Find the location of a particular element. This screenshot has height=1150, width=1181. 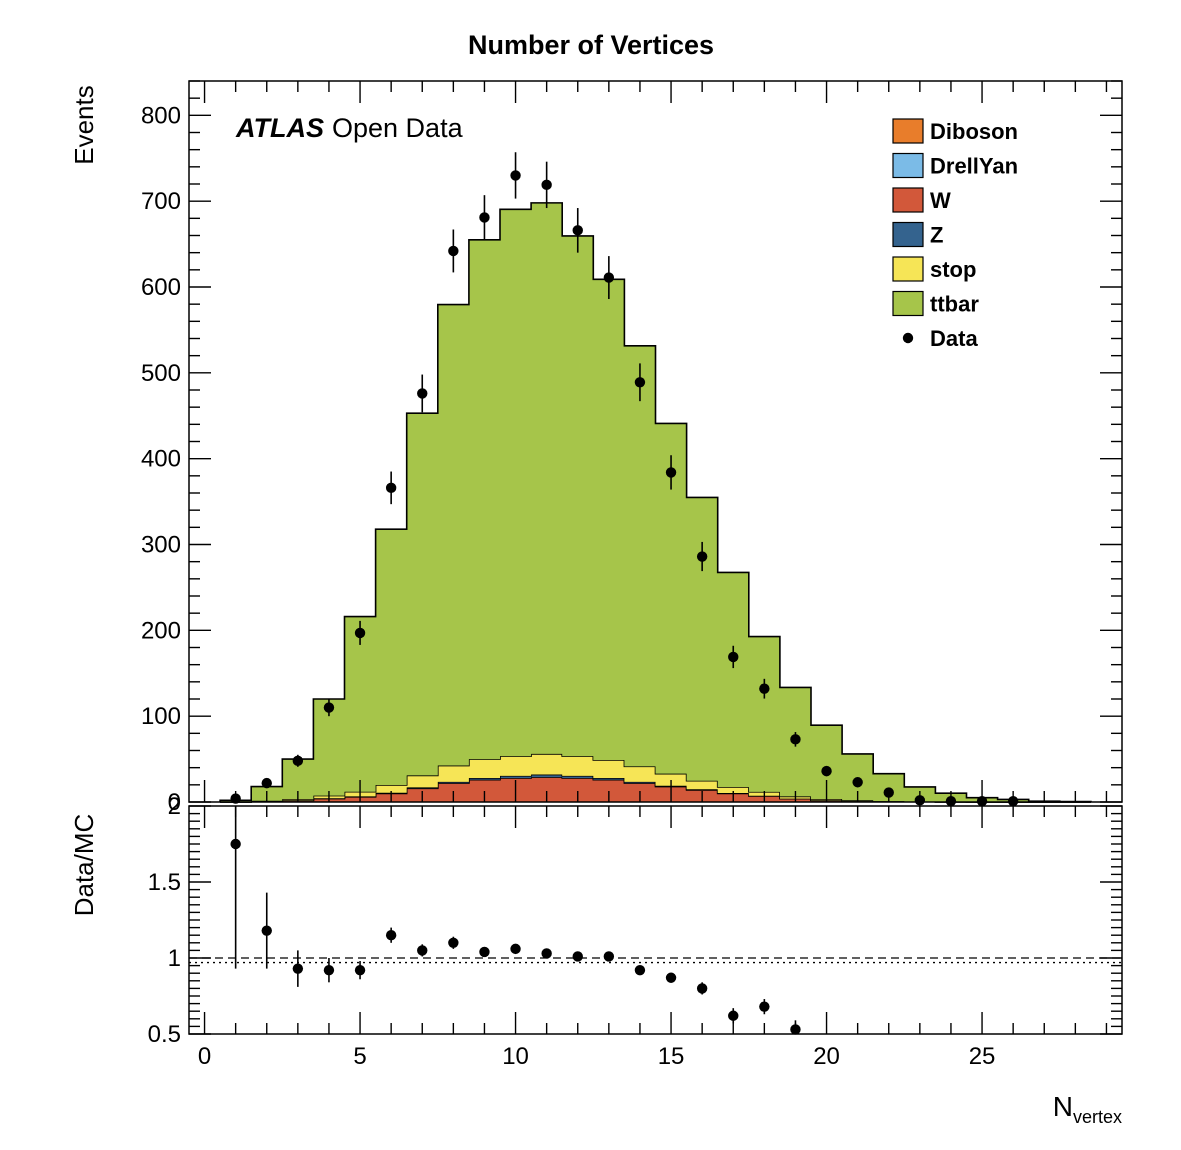

ratio-points is located at coordinates (515, 920).